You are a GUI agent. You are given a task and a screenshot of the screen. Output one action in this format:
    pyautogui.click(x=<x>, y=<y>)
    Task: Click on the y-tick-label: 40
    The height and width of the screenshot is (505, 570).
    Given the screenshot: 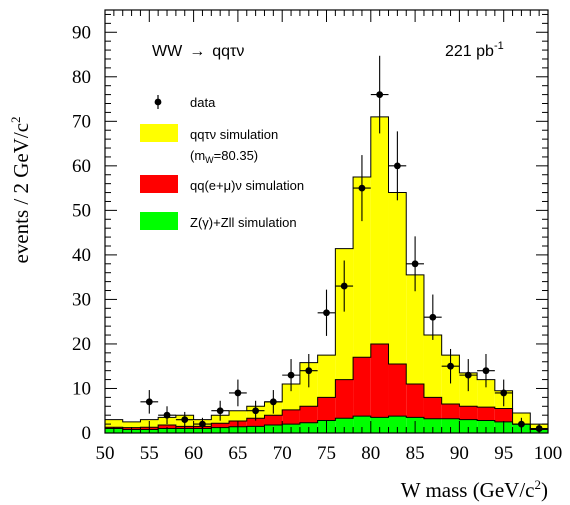 What is the action you would take?
    pyautogui.click(x=81, y=255)
    